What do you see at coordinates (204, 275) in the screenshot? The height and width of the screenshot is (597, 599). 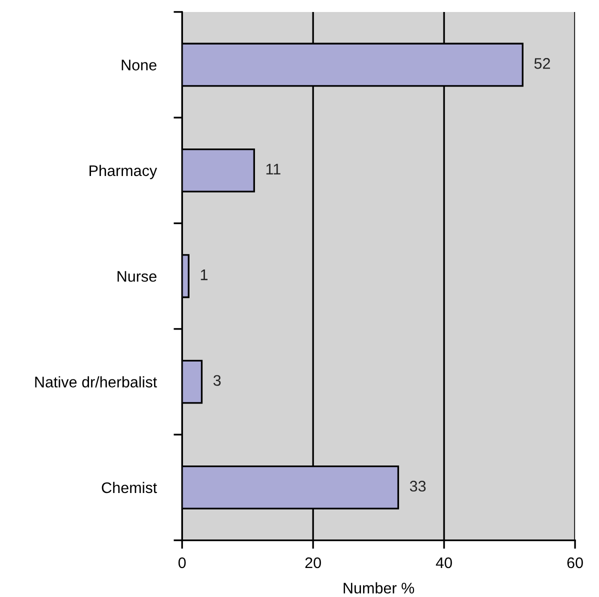 I see `data-label: 1` at bounding box center [204, 275].